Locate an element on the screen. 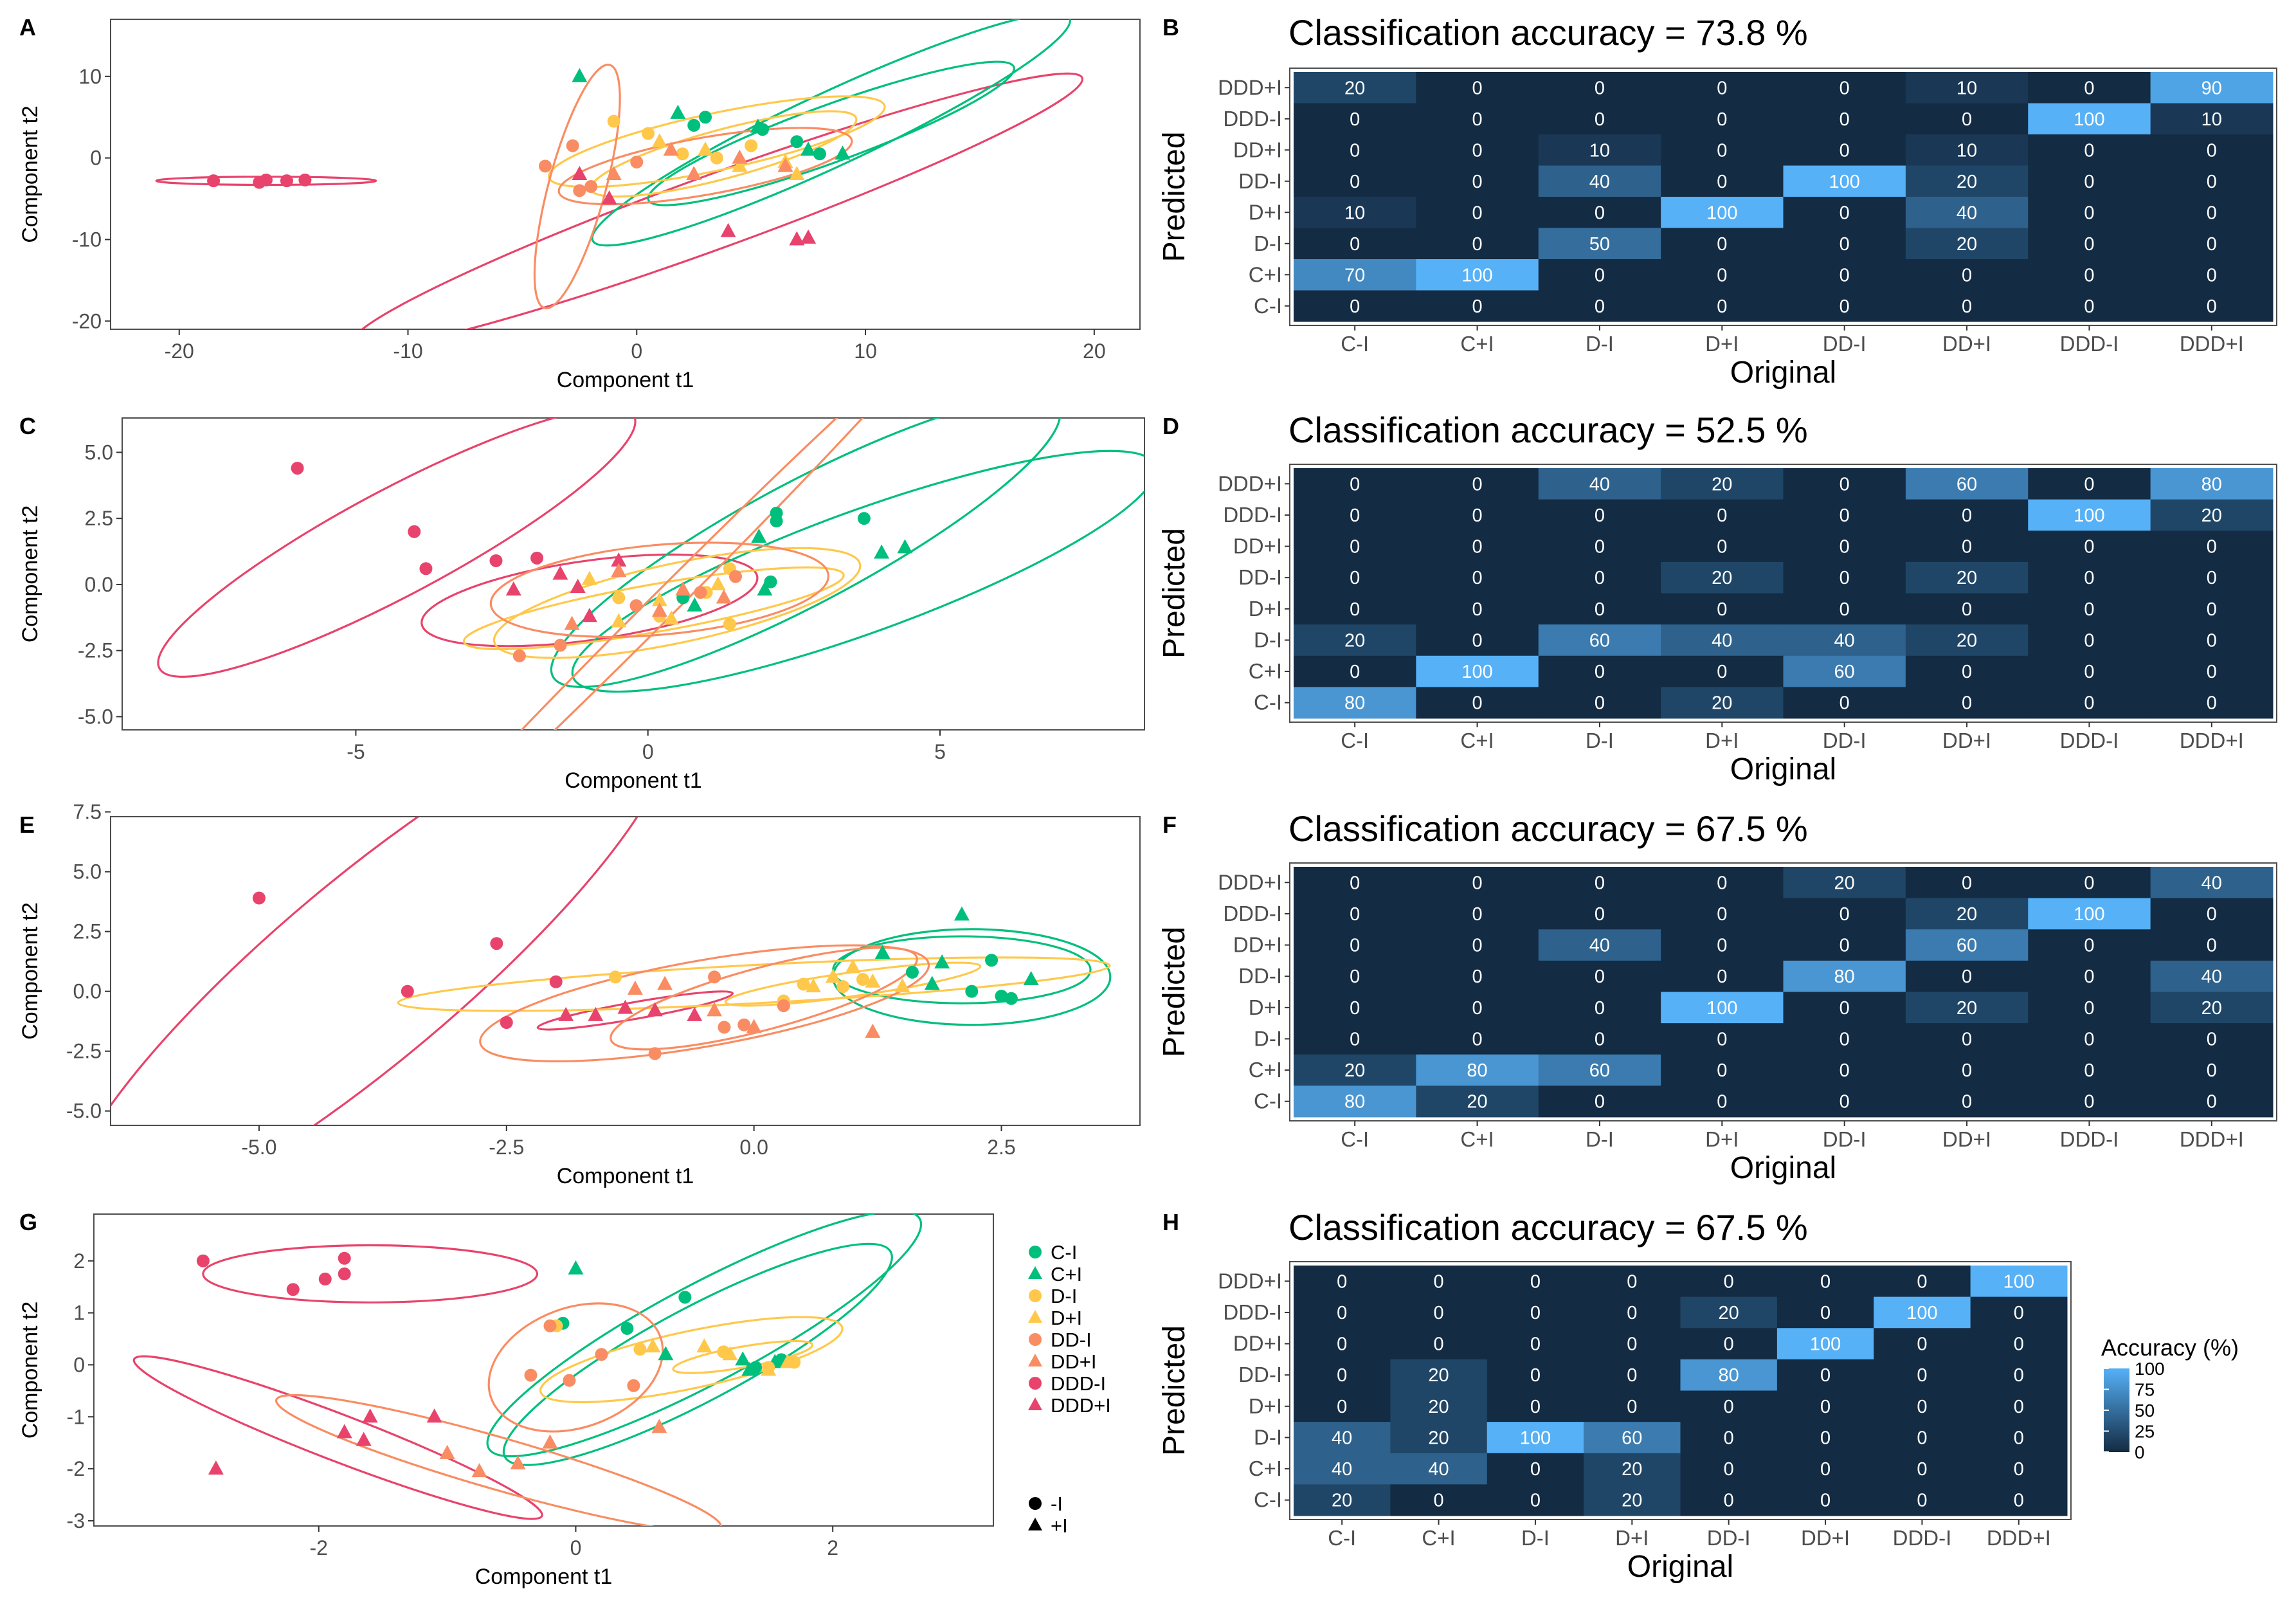 This screenshot has width=2296, height=1607. legend-circle-icon is located at coordinates (1035, 1340).